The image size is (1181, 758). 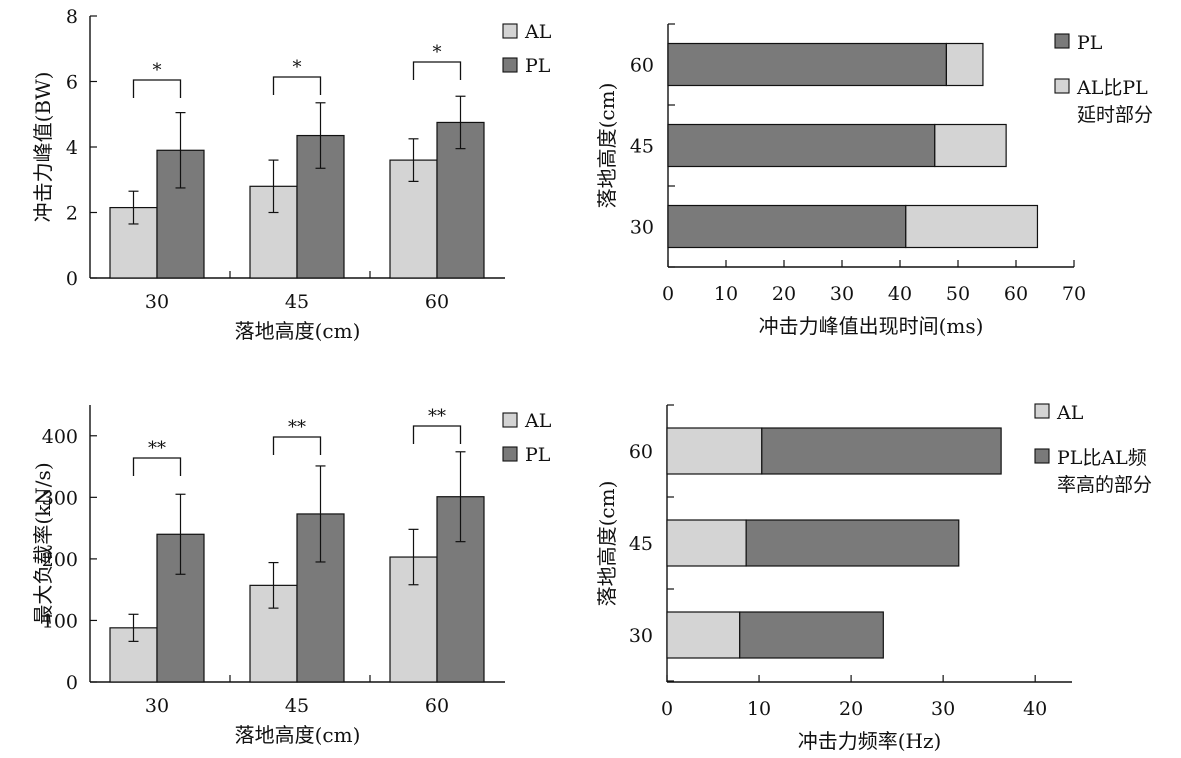 What do you see at coordinates (1090, 43) in the screenshot?
I see `legend-label-1: PL` at bounding box center [1090, 43].